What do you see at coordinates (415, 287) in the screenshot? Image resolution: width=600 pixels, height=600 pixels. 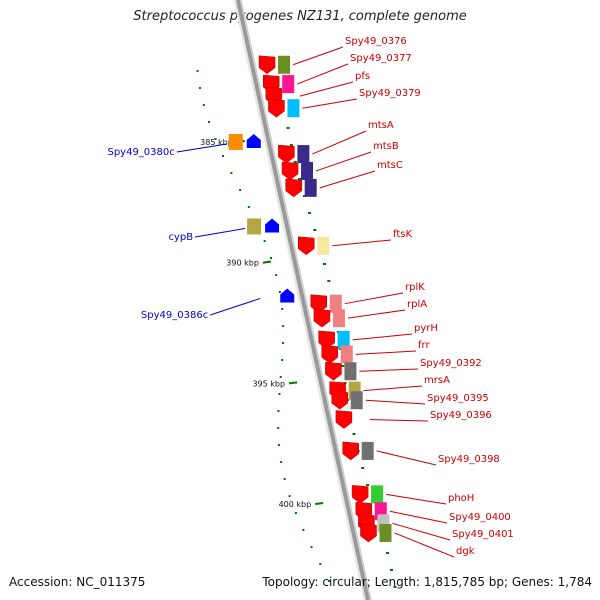 I see `gene-label: rplK` at bounding box center [415, 287].